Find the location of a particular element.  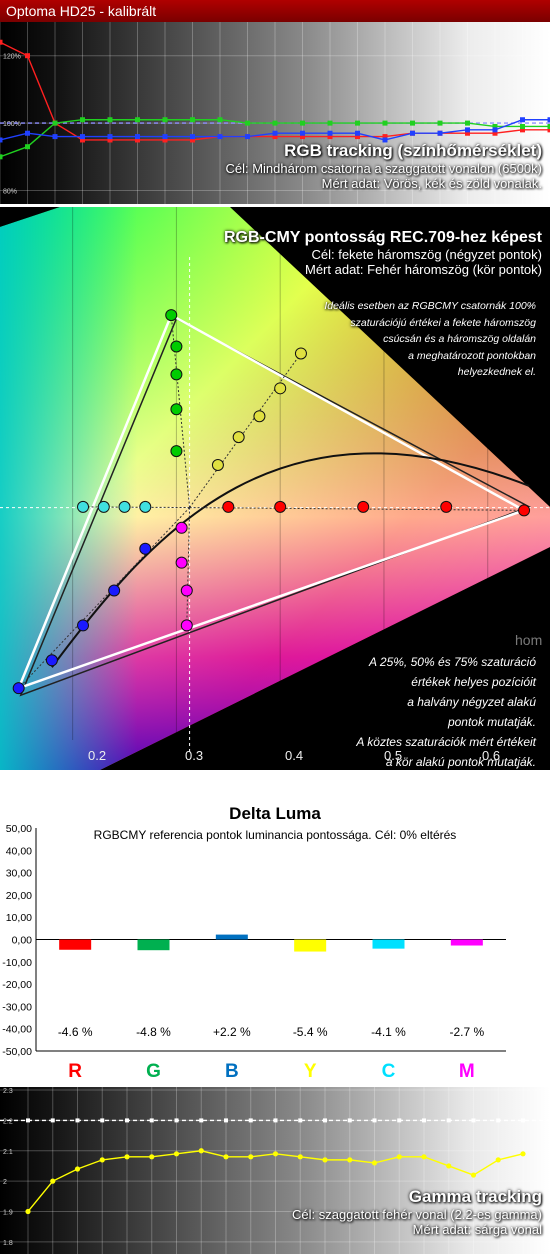

y-tick-label: 100% is located at coordinates (12, 124).